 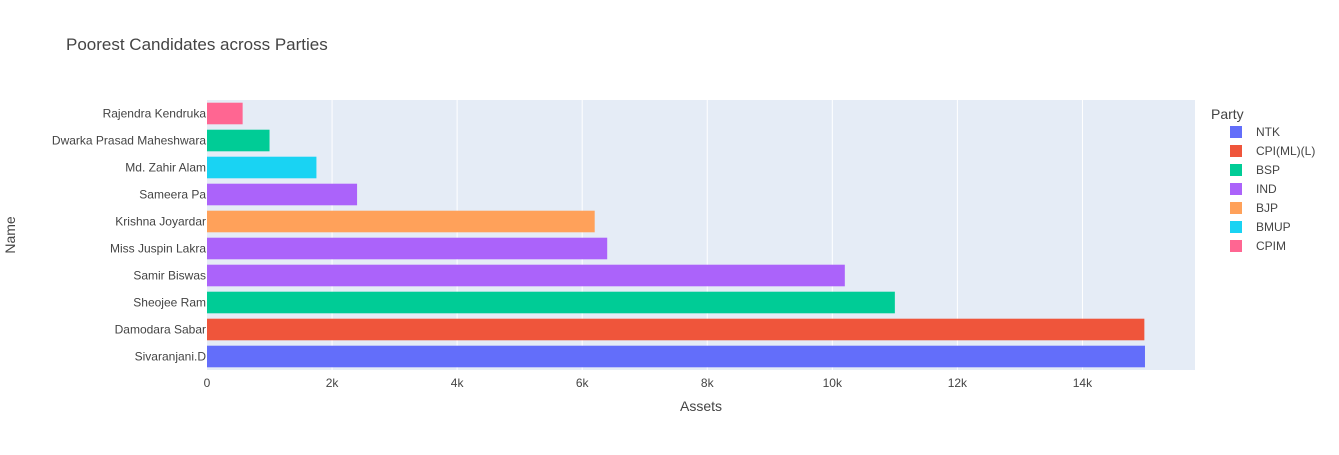 I want to click on x-tick-label: 0, so click(x=207, y=383).